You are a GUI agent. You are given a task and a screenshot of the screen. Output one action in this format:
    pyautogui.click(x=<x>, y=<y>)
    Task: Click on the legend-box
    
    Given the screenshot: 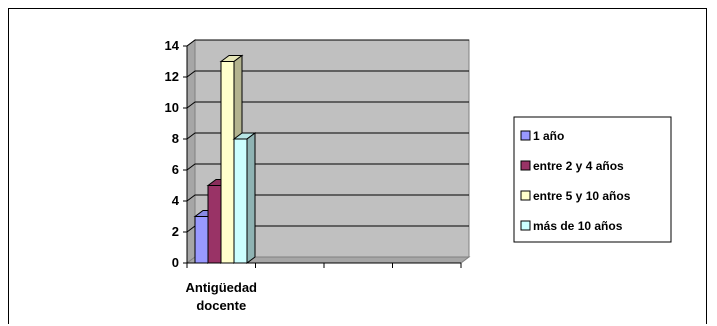 What is the action you would take?
    pyautogui.click(x=592, y=179)
    